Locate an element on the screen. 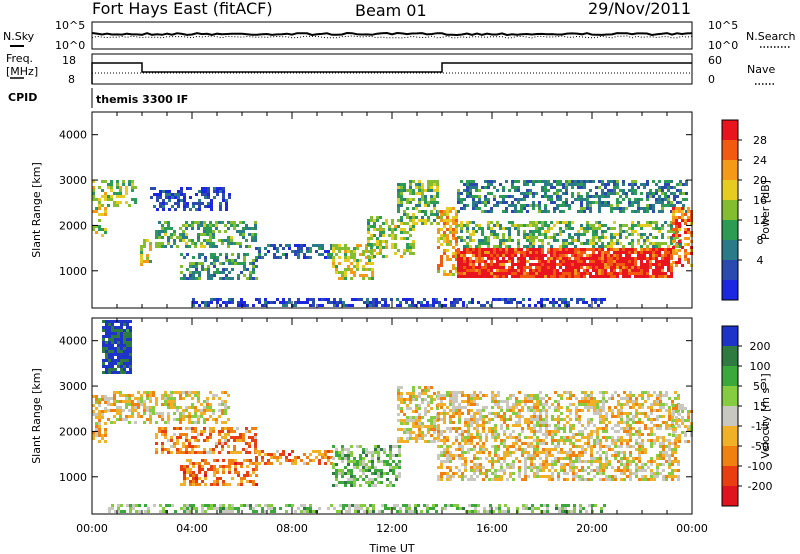 This screenshot has height=554, width=800. ytick-label: 2000 is located at coordinates (73, 225).